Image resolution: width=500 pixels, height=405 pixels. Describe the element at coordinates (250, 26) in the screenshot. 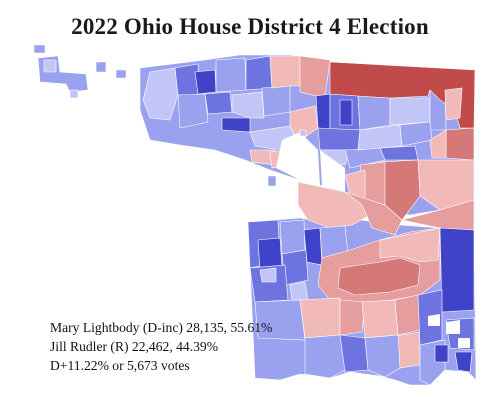

I see `map-title: 2022 Ohio House District 4 Election` at that location.